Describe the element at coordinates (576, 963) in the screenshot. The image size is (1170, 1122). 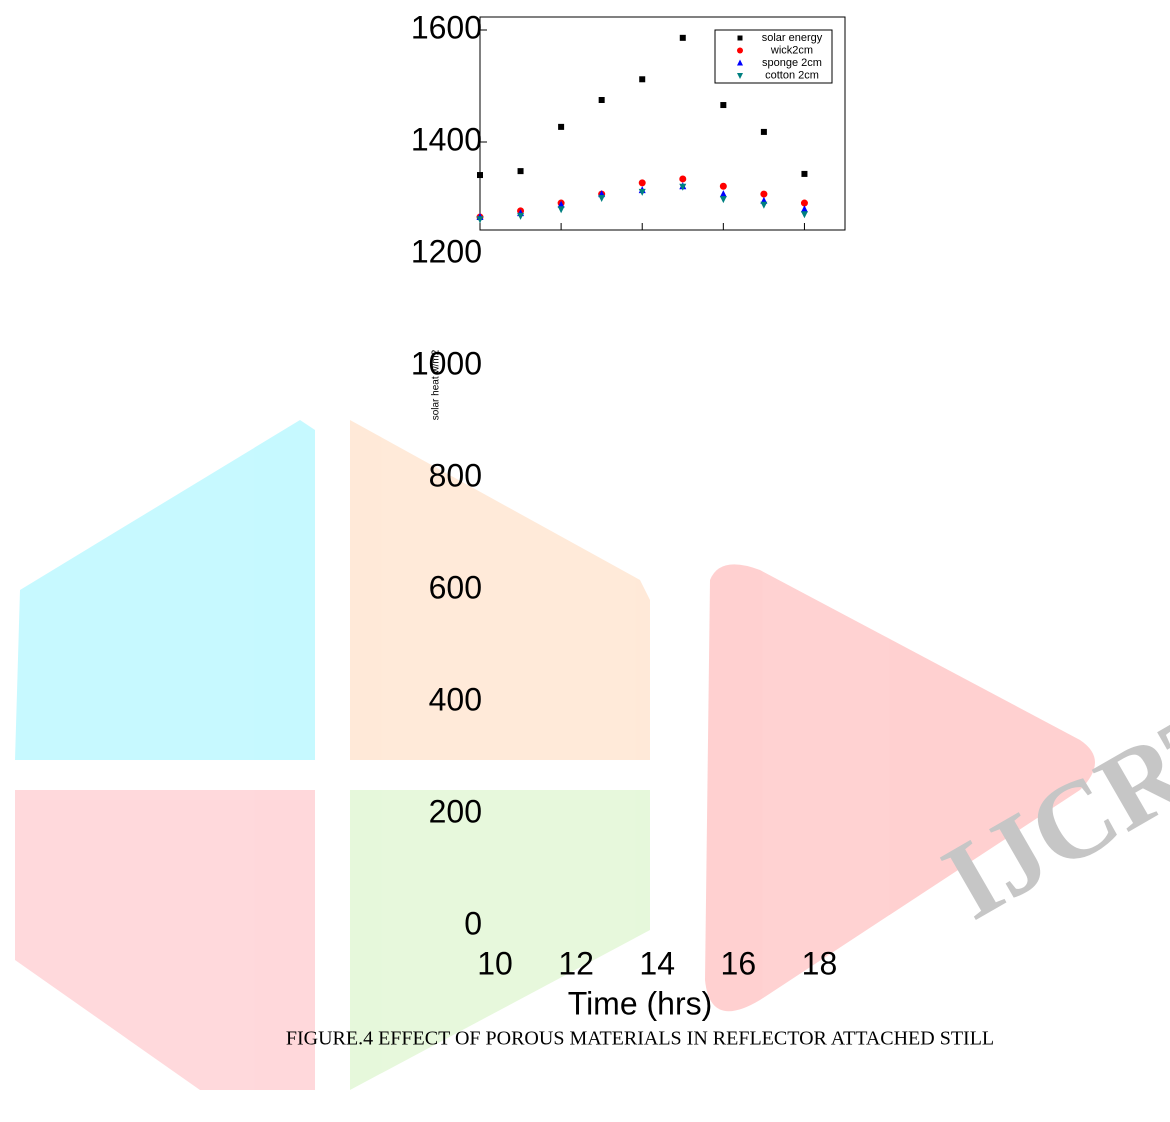
I see `x-tick-label: 12` at that location.